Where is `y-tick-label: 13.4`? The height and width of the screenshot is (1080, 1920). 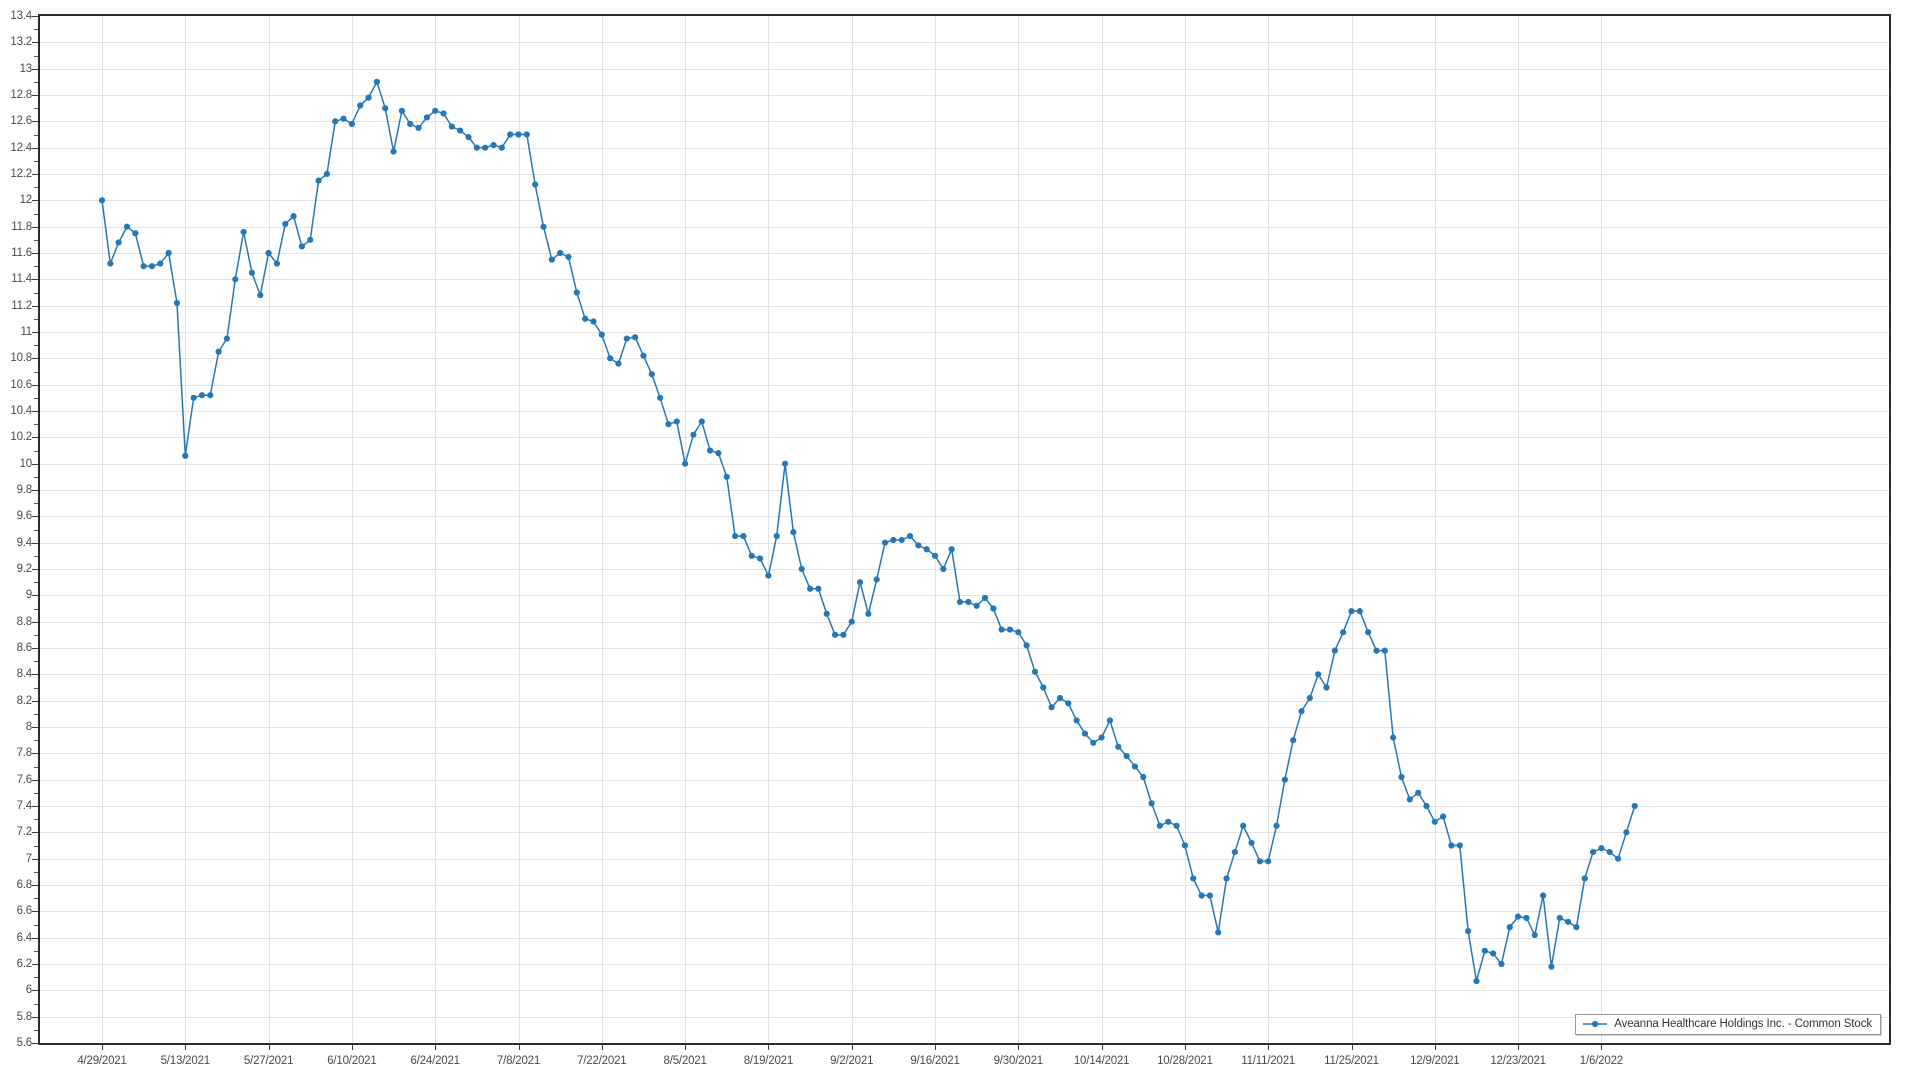
y-tick-label: 13.4 is located at coordinates (21, 16).